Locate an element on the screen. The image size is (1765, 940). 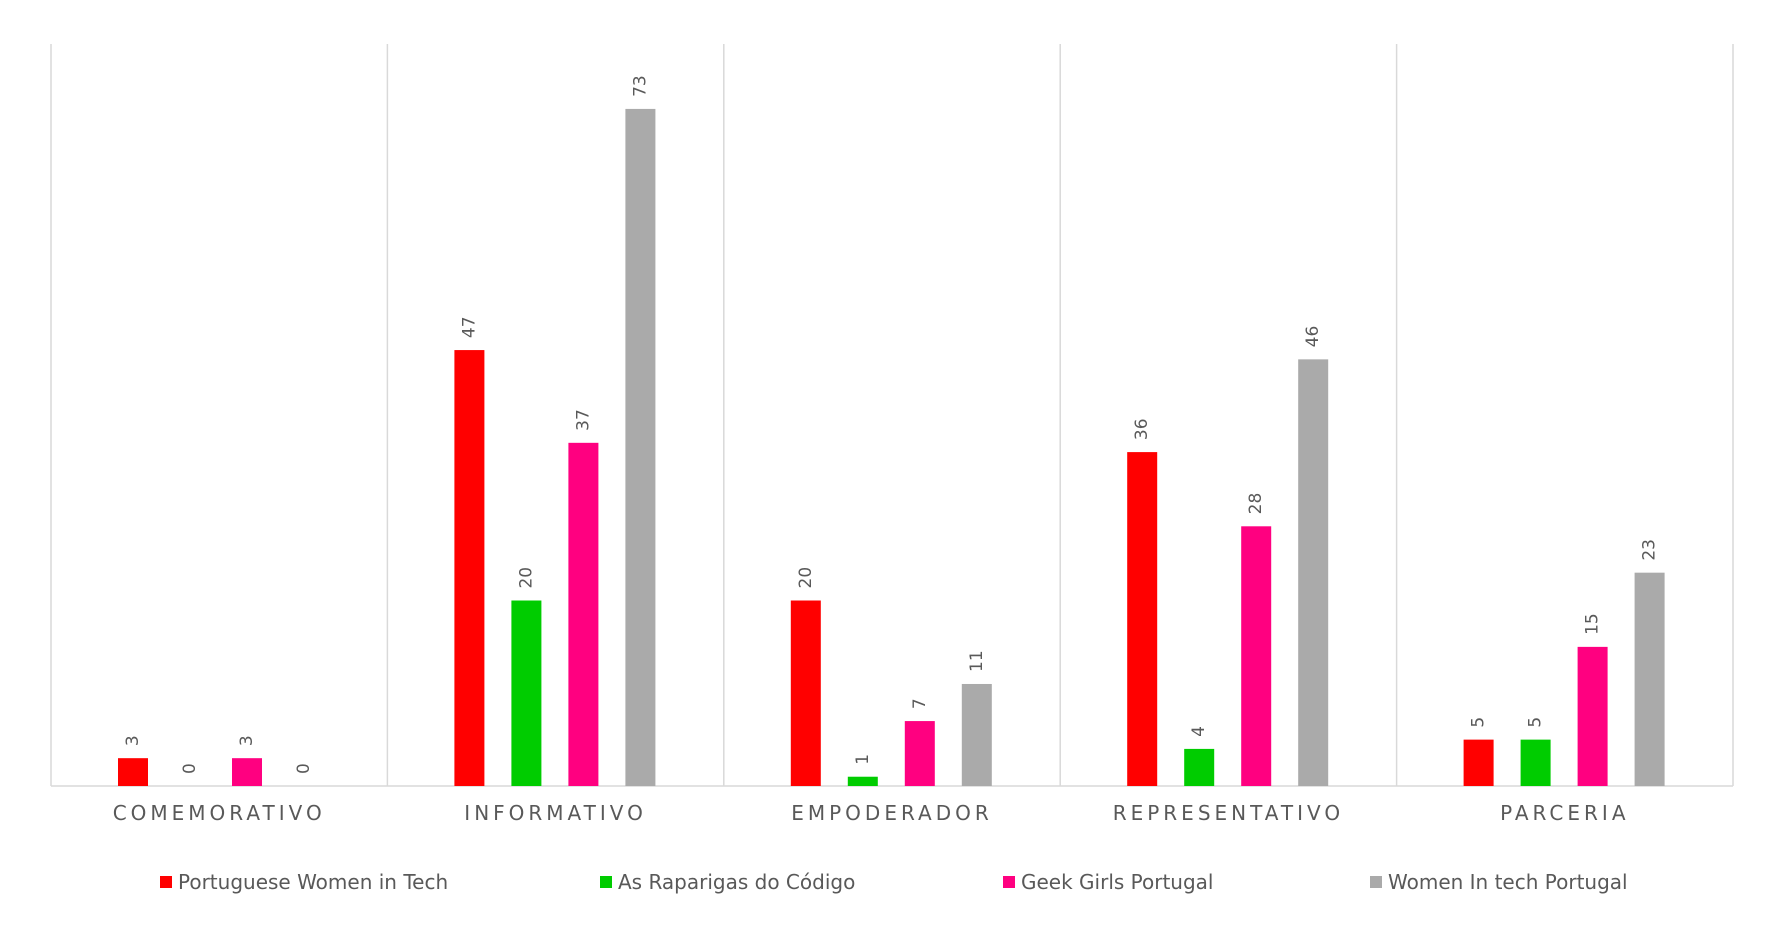
legend-item-portuguese-women-in-tech: Portuguese Women in Tech is located at coordinates (304, 882).